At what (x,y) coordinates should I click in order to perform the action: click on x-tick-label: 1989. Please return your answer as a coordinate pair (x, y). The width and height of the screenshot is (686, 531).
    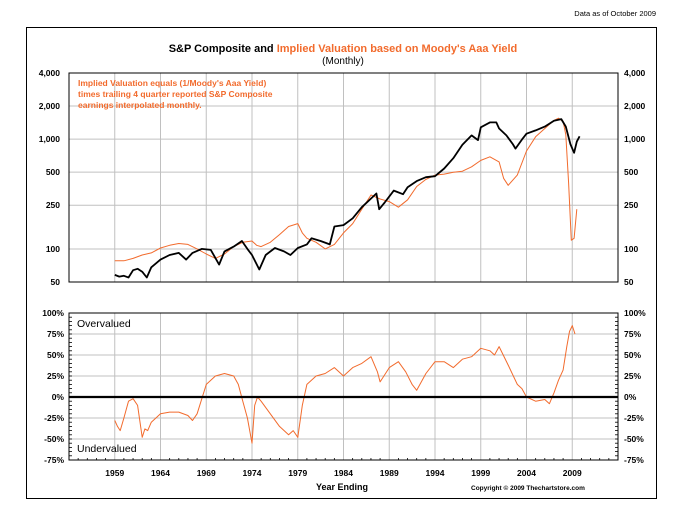
    Looking at the image, I should click on (389, 473).